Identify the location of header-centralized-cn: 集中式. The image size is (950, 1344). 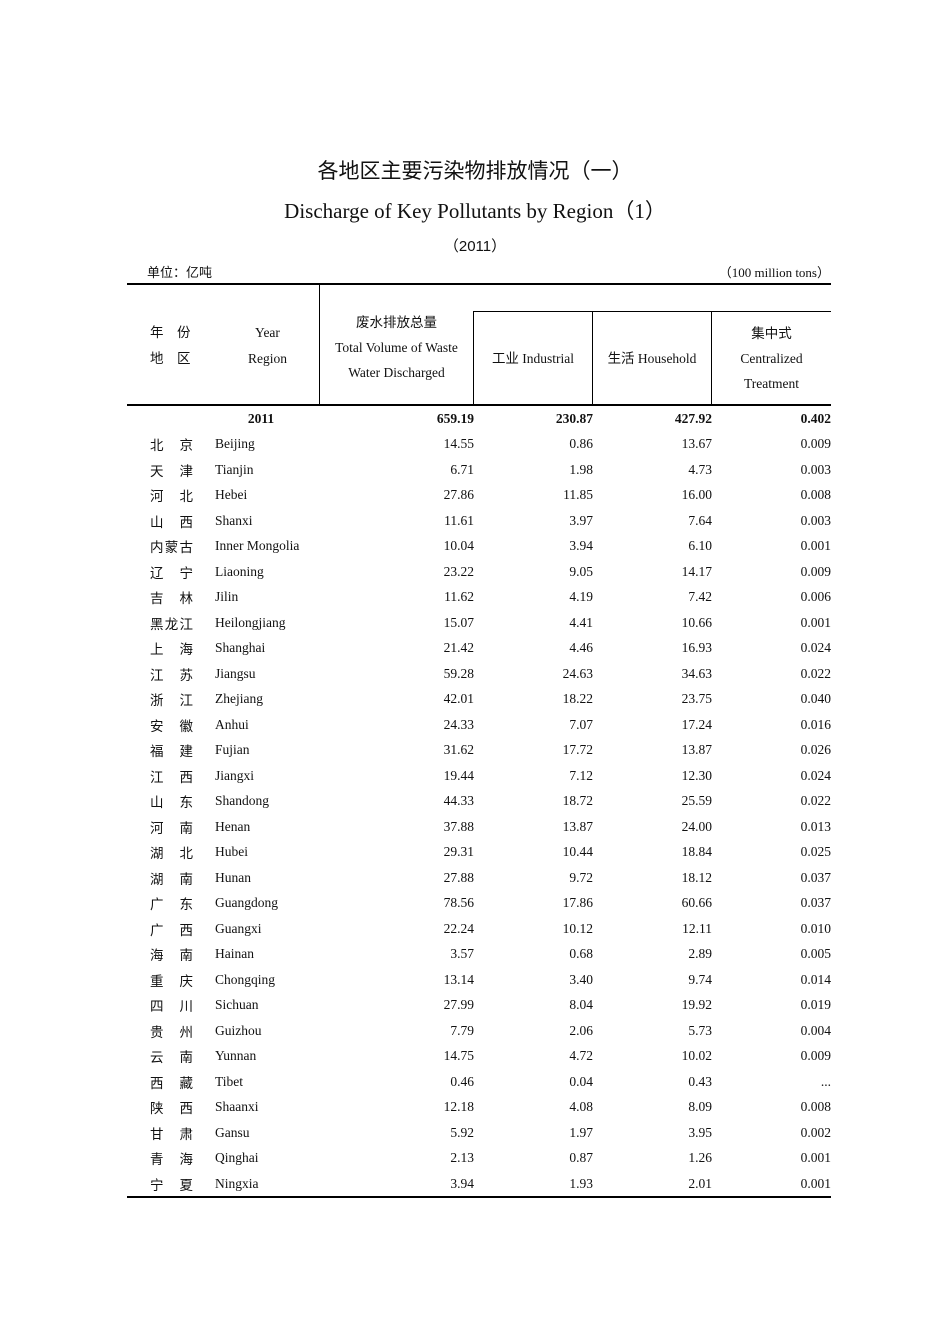
(771, 333).